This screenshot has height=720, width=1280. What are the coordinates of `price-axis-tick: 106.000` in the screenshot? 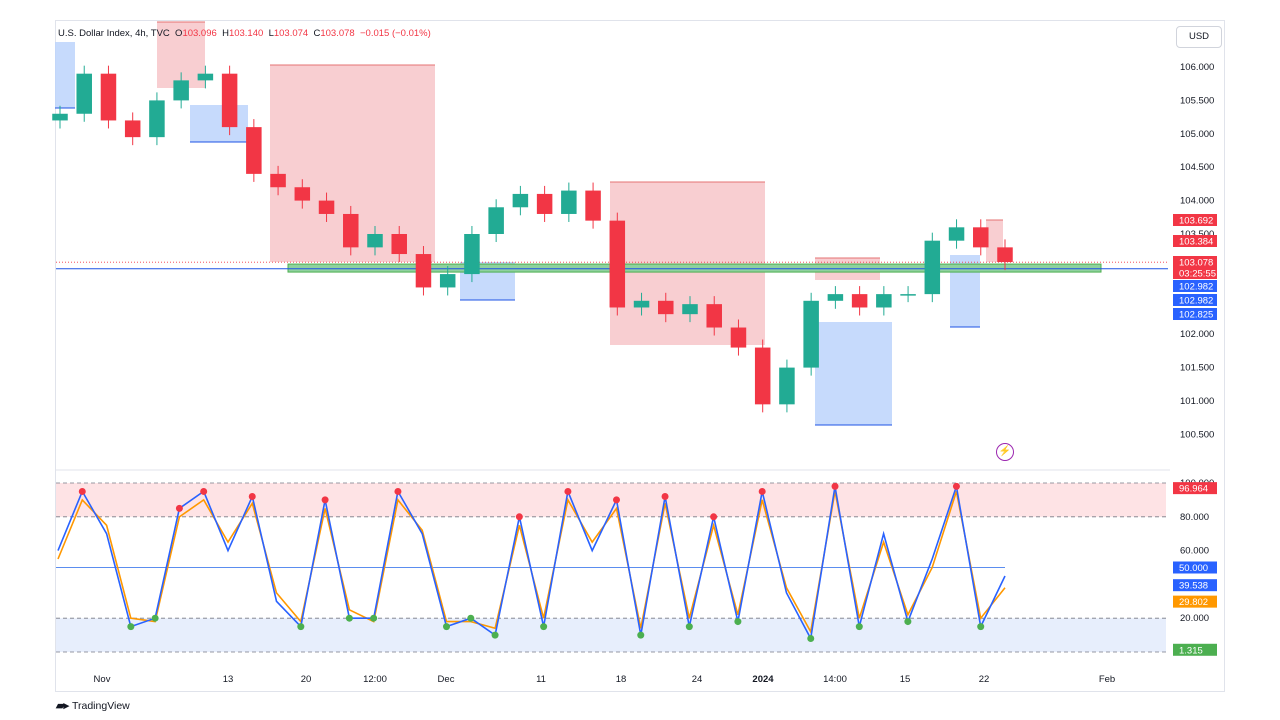 It's located at (1197, 67).